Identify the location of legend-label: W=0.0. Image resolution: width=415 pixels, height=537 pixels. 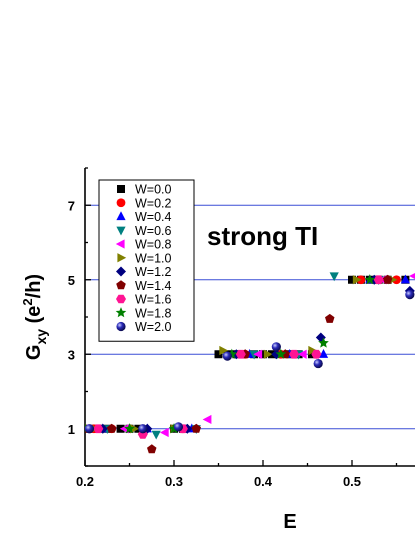
(153, 190).